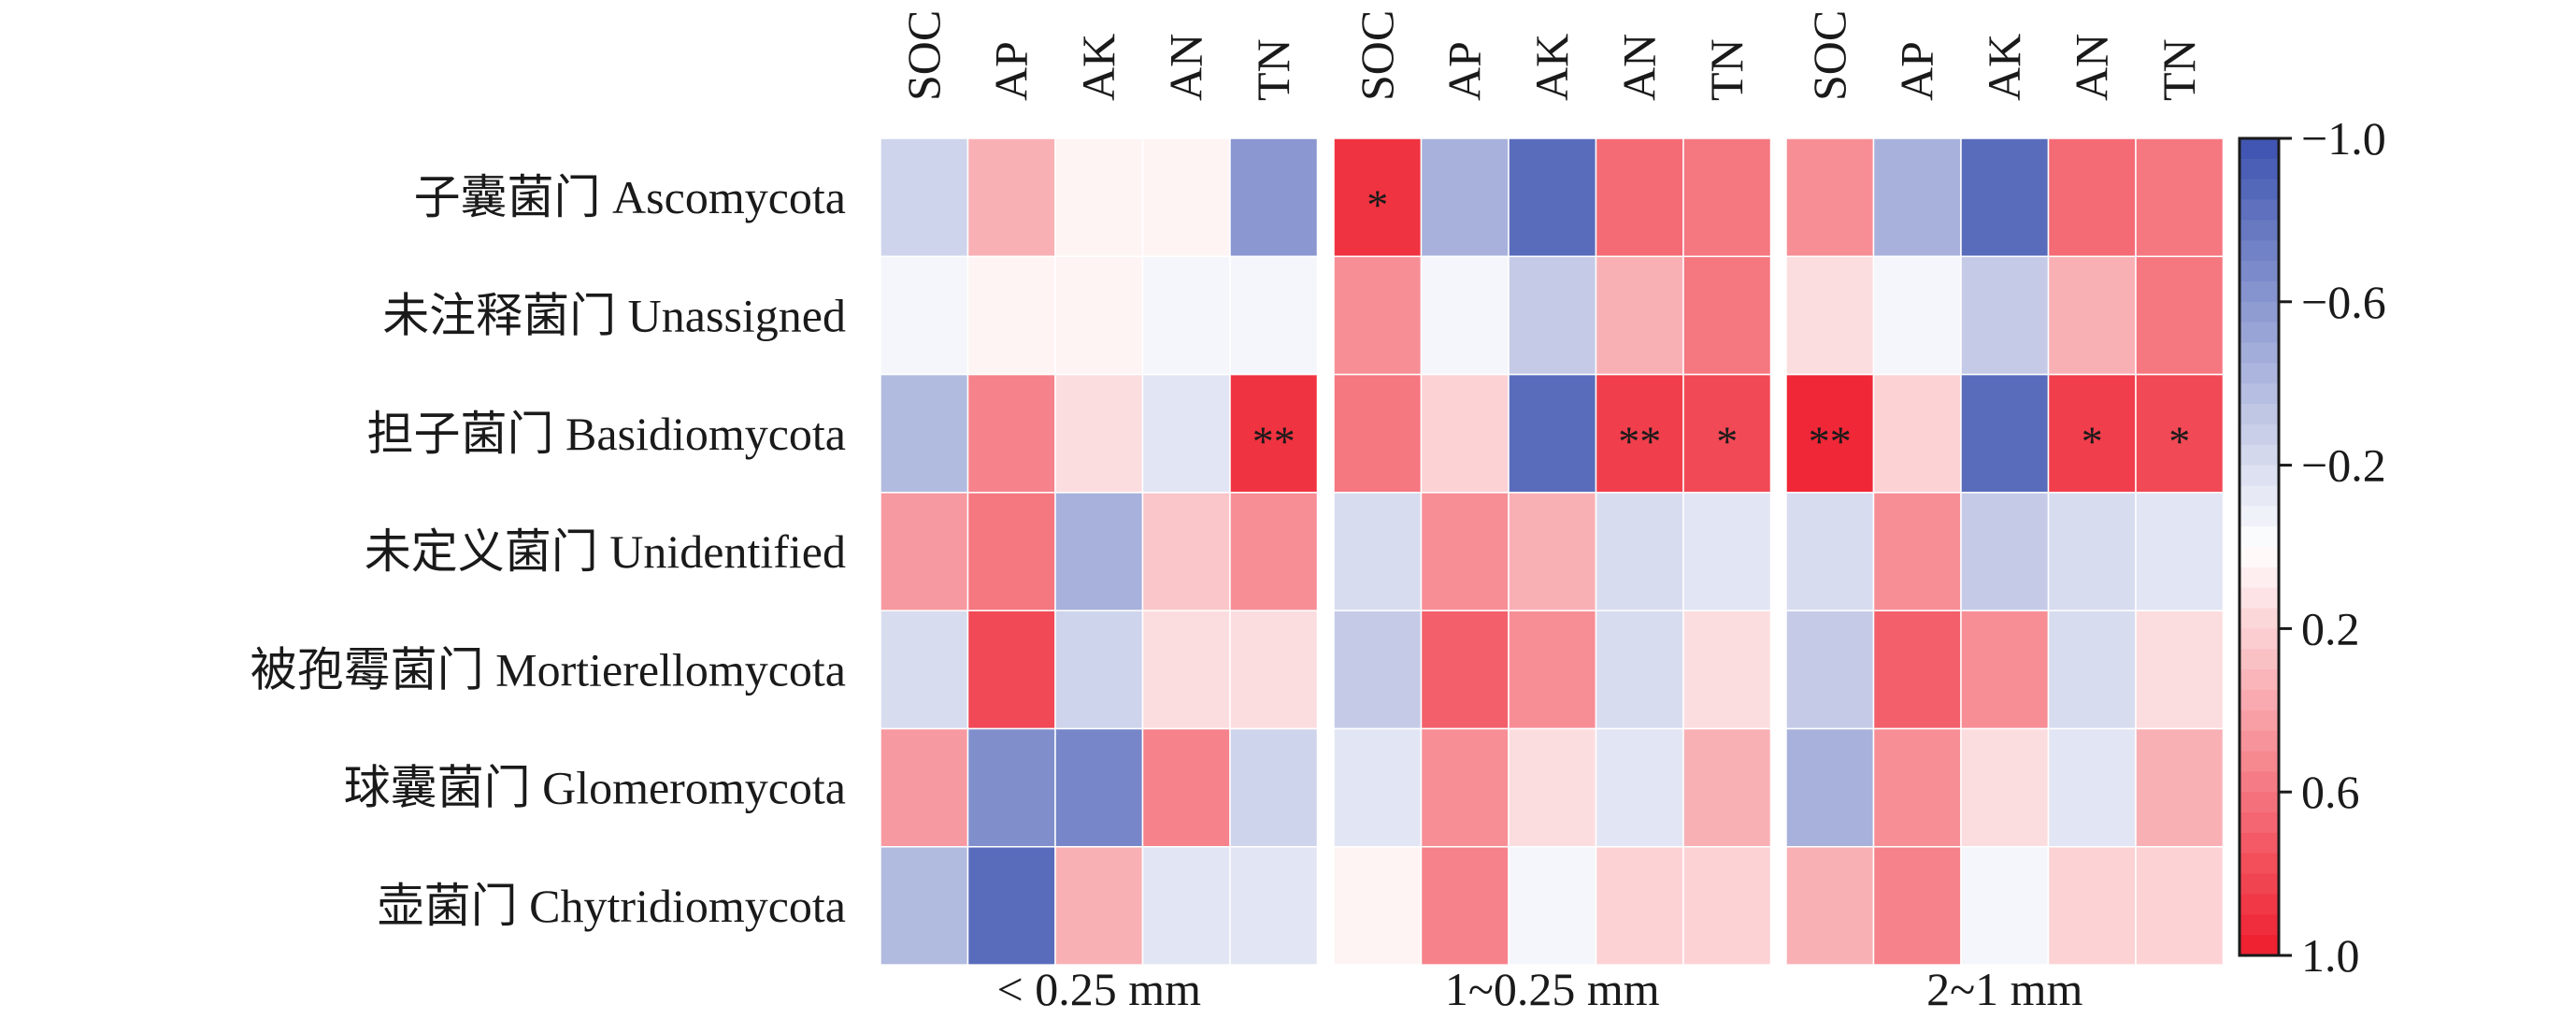  What do you see at coordinates (923, 55) in the screenshot?
I see `column-label: SOC` at bounding box center [923, 55].